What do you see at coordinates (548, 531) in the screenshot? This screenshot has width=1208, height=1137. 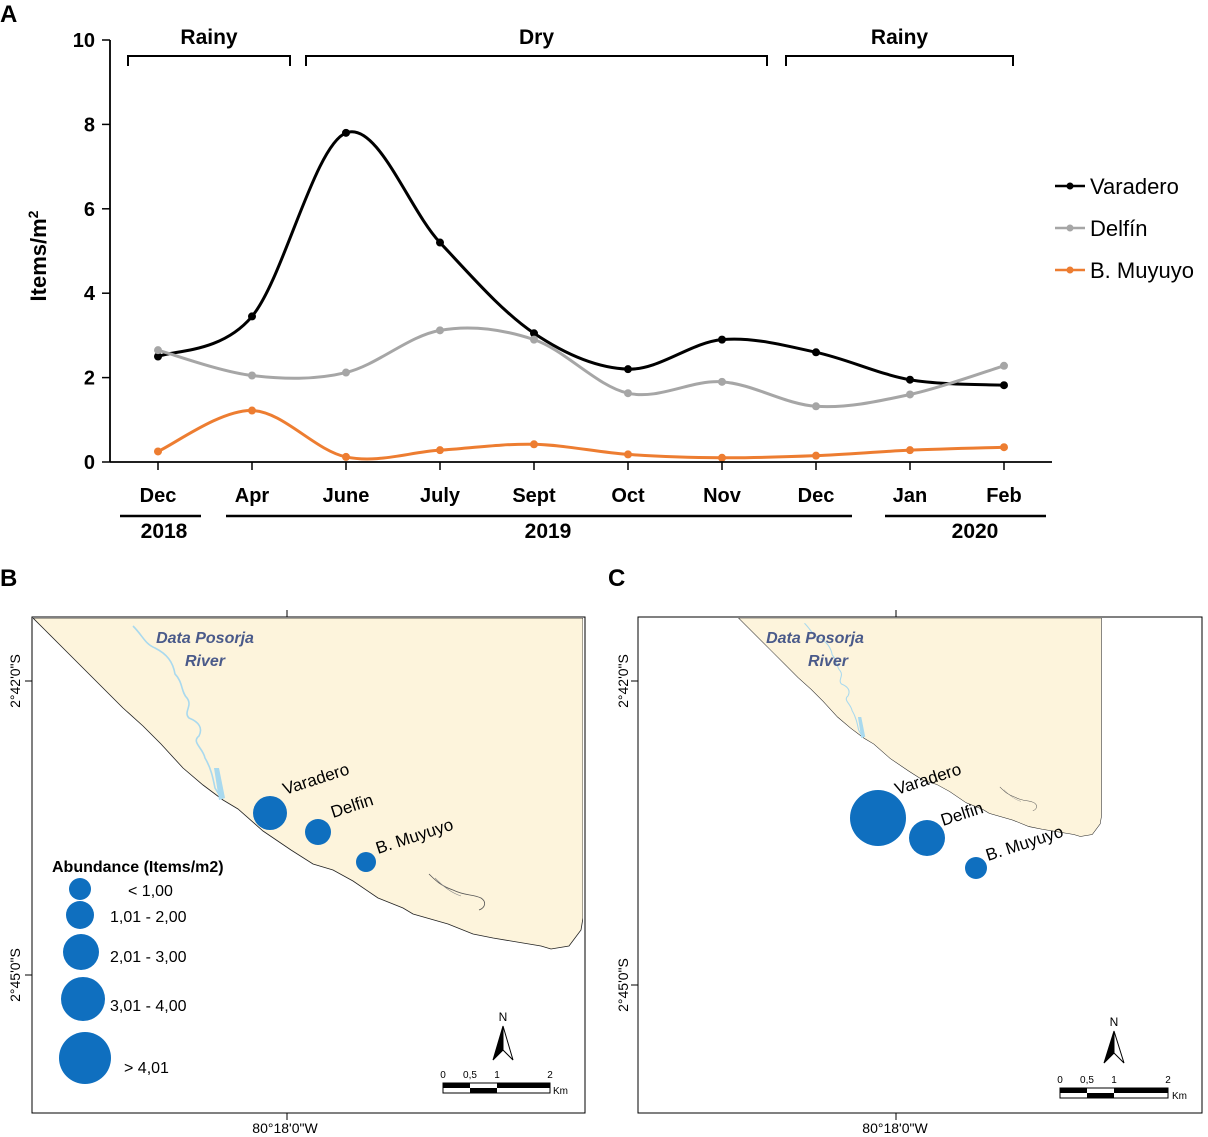 I see `year-label: 2019` at bounding box center [548, 531].